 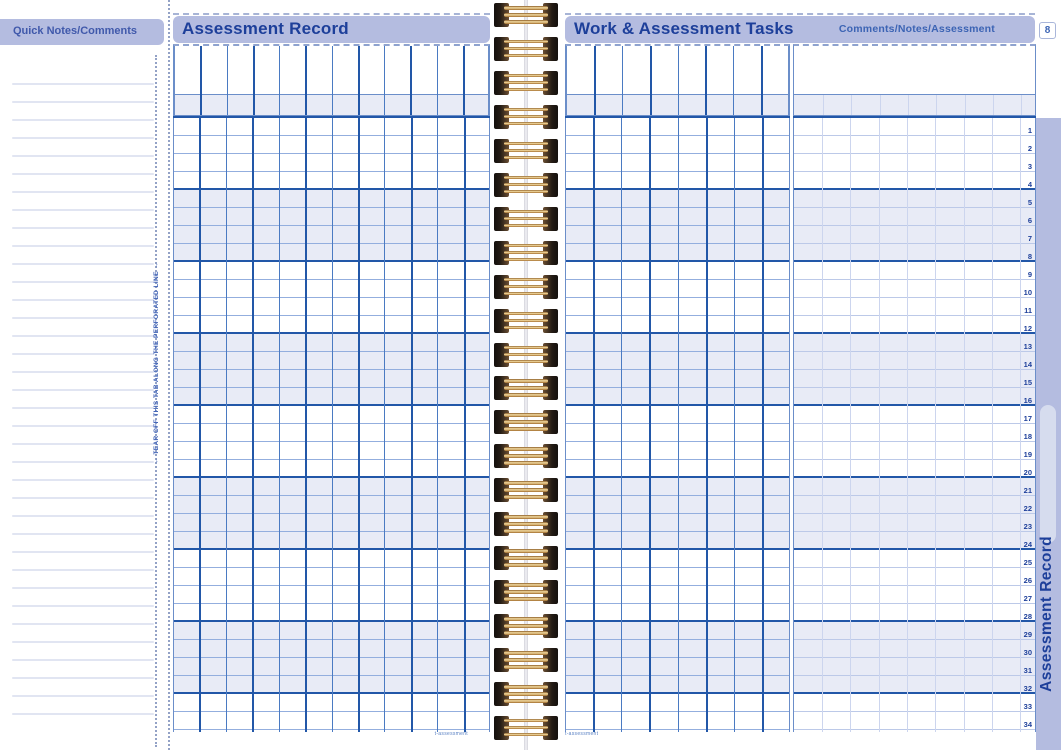 What do you see at coordinates (451, 734) in the screenshot?
I see `left-page-footer: t-assessment` at bounding box center [451, 734].